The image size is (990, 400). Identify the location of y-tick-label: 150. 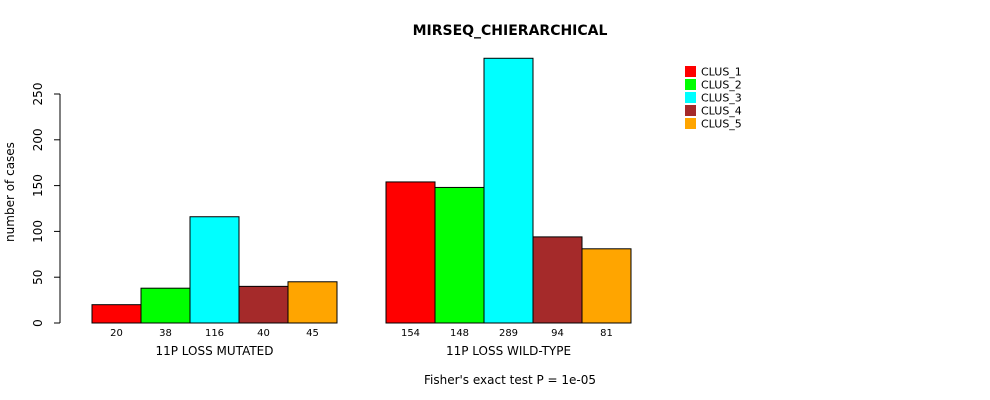
(38, 185).